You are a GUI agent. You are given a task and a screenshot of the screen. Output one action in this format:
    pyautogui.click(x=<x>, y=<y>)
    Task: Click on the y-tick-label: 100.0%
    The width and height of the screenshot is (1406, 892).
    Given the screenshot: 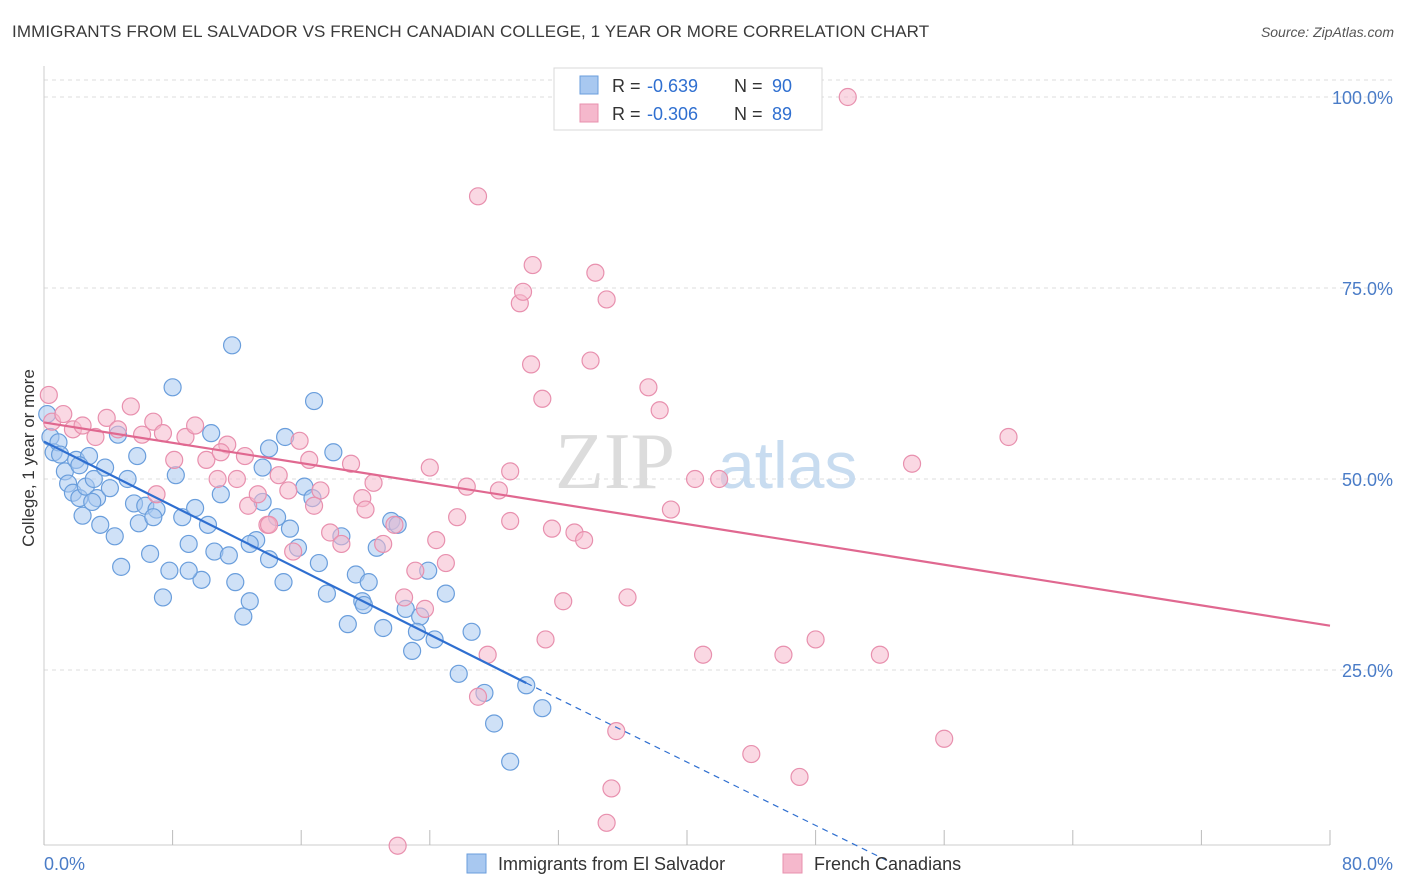 What is the action you would take?
    pyautogui.click(x=1362, y=98)
    